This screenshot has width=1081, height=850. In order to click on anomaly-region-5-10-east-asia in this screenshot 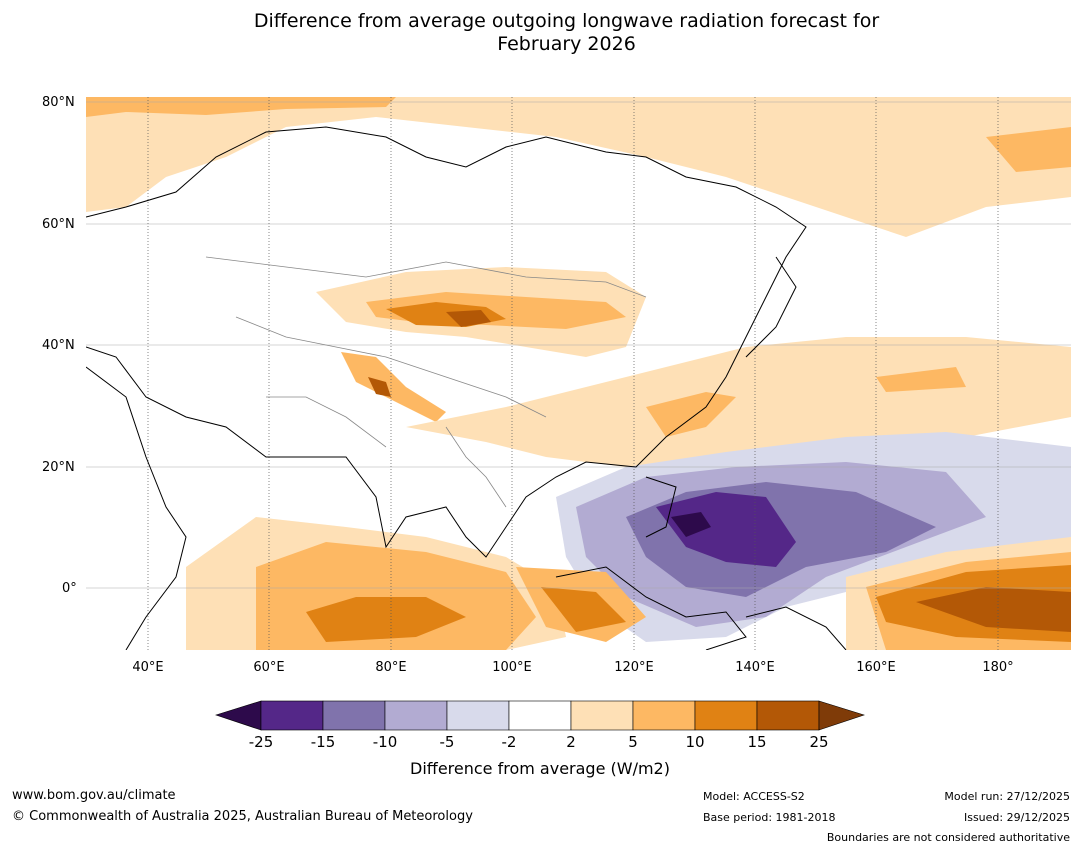, I will do `click(691, 414)`.